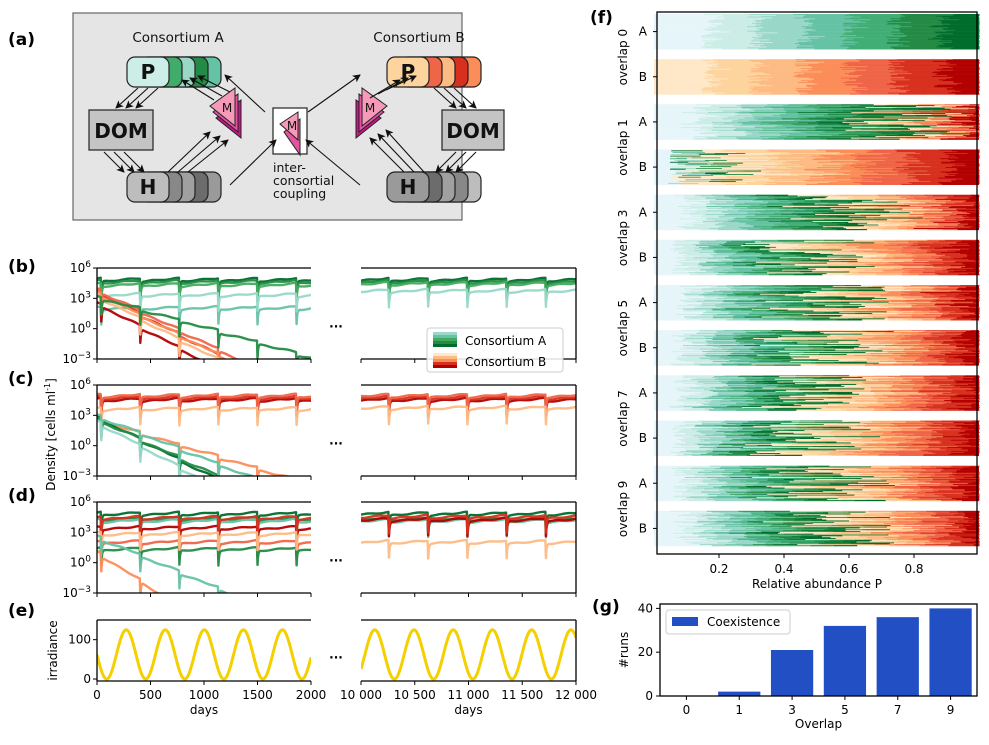  What do you see at coordinates (445, 360) in the screenshot?
I see `legend-swatch-b` at bounding box center [445, 360].